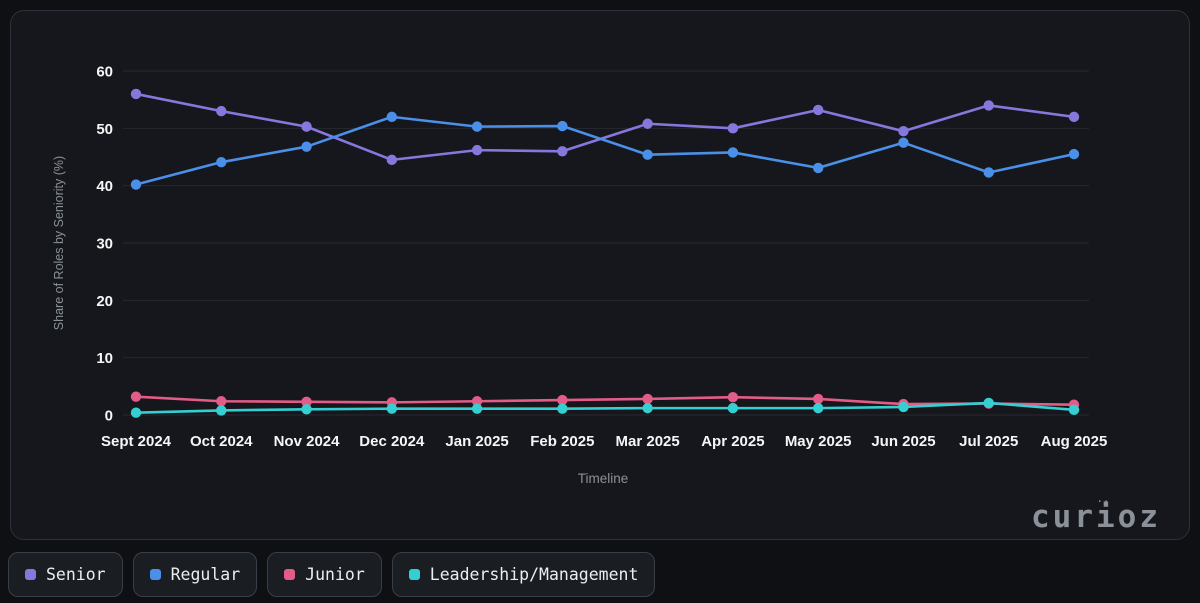 This screenshot has height=603, width=1200. What do you see at coordinates (605, 127) in the screenshot?
I see `series-line-senior` at bounding box center [605, 127].